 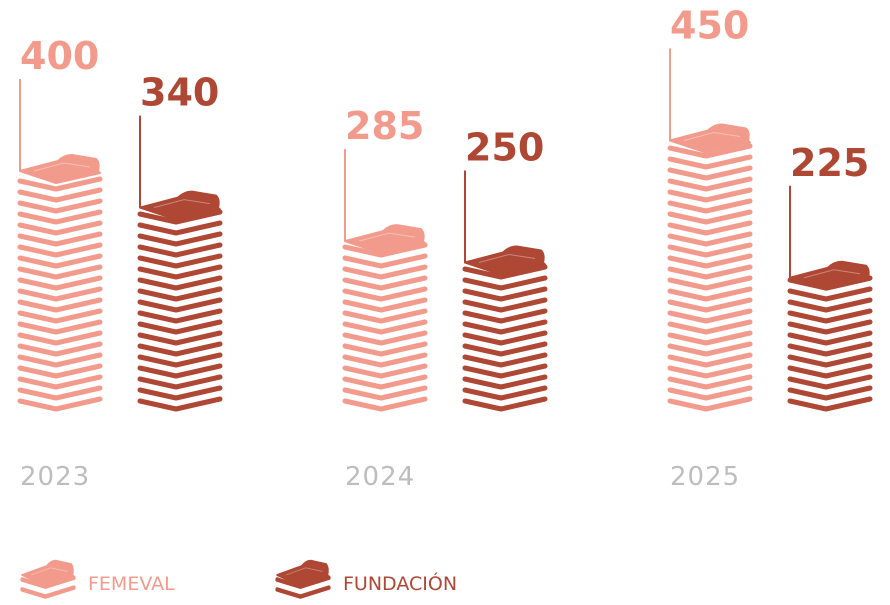 I want to click on legend-top, so click(x=48, y=573).